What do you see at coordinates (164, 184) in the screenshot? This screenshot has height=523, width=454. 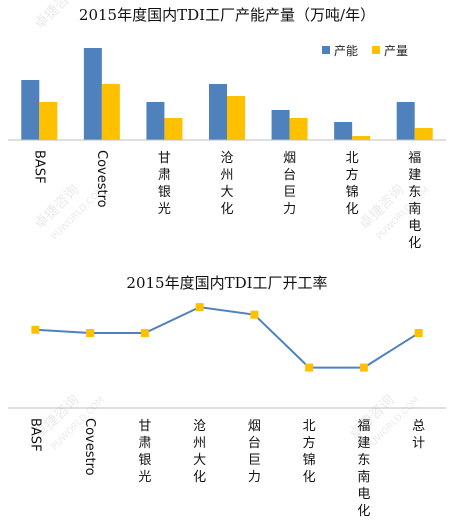 I see `bar-category-label: 甘肃银光` at bounding box center [164, 184].